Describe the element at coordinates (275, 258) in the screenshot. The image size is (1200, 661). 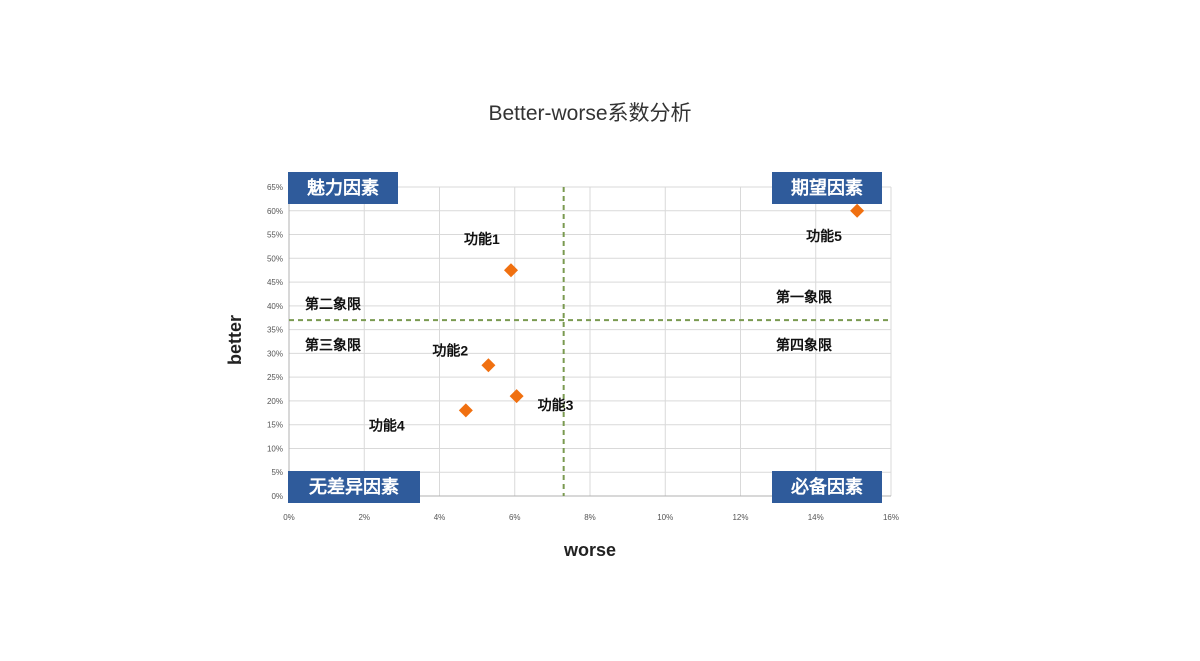
I see `y-tick-label: 50%` at that location.